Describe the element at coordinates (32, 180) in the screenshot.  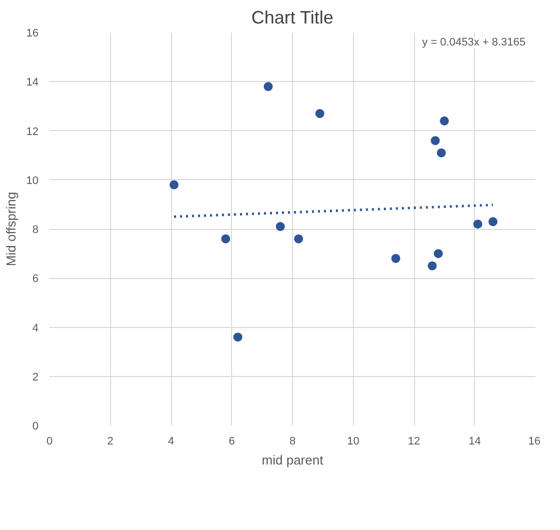
I see `y-tick-label: 10` at that location.